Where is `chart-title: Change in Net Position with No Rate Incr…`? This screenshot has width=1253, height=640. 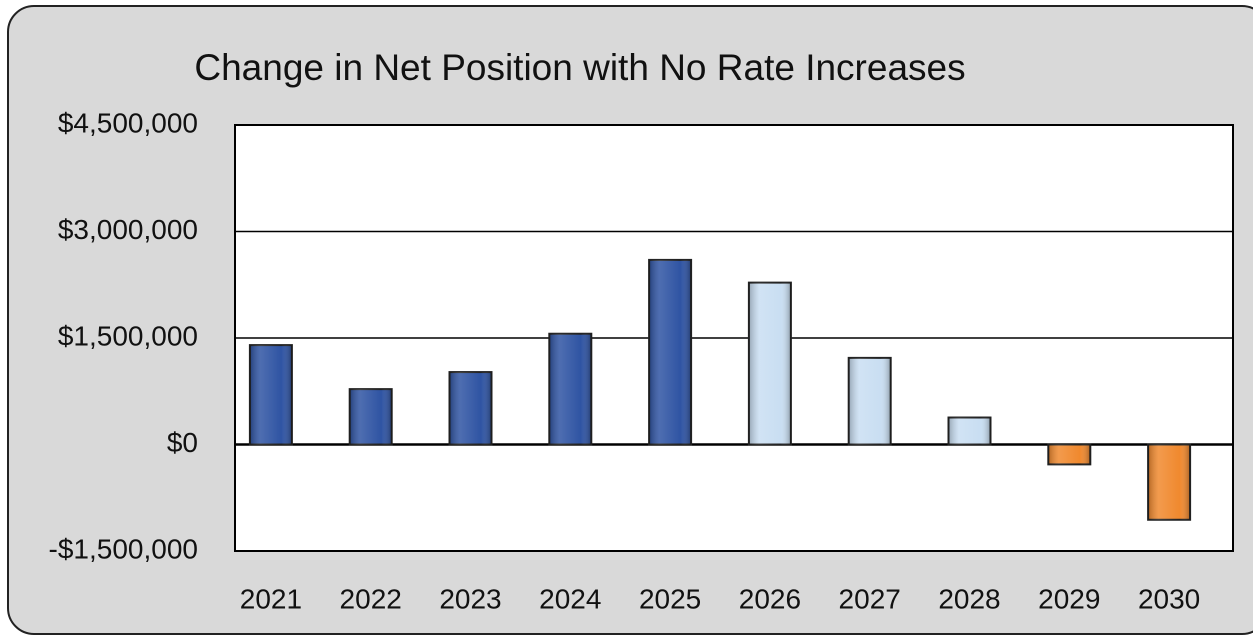
chart-title: Change in Net Position with No Rate Incr… is located at coordinates (579, 67).